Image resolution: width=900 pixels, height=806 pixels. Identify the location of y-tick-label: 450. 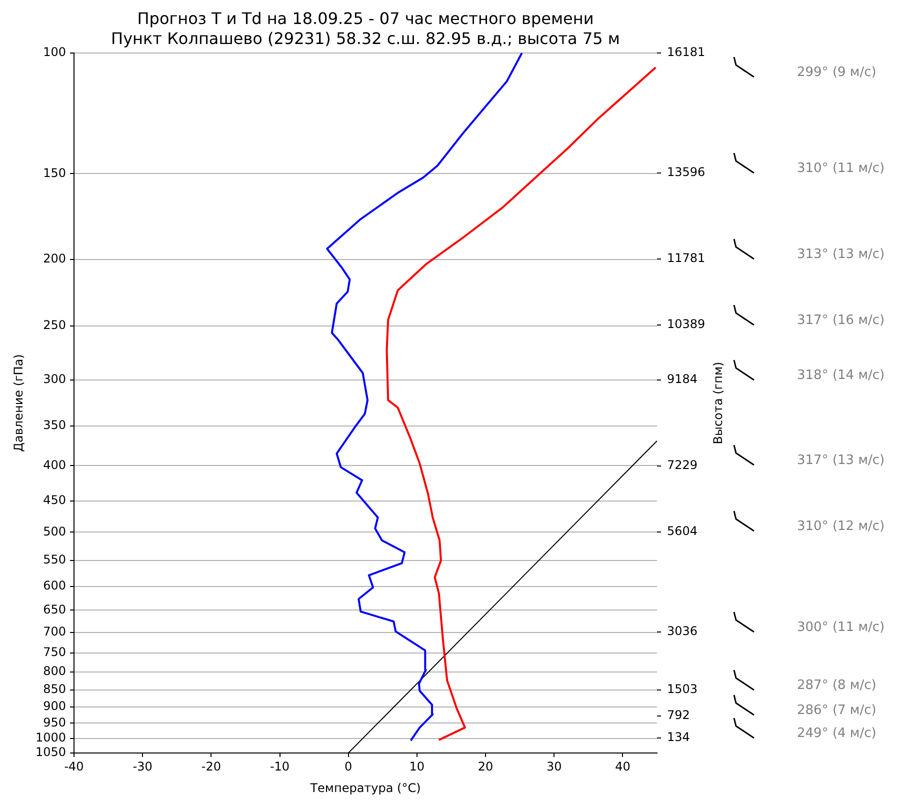
(54, 499).